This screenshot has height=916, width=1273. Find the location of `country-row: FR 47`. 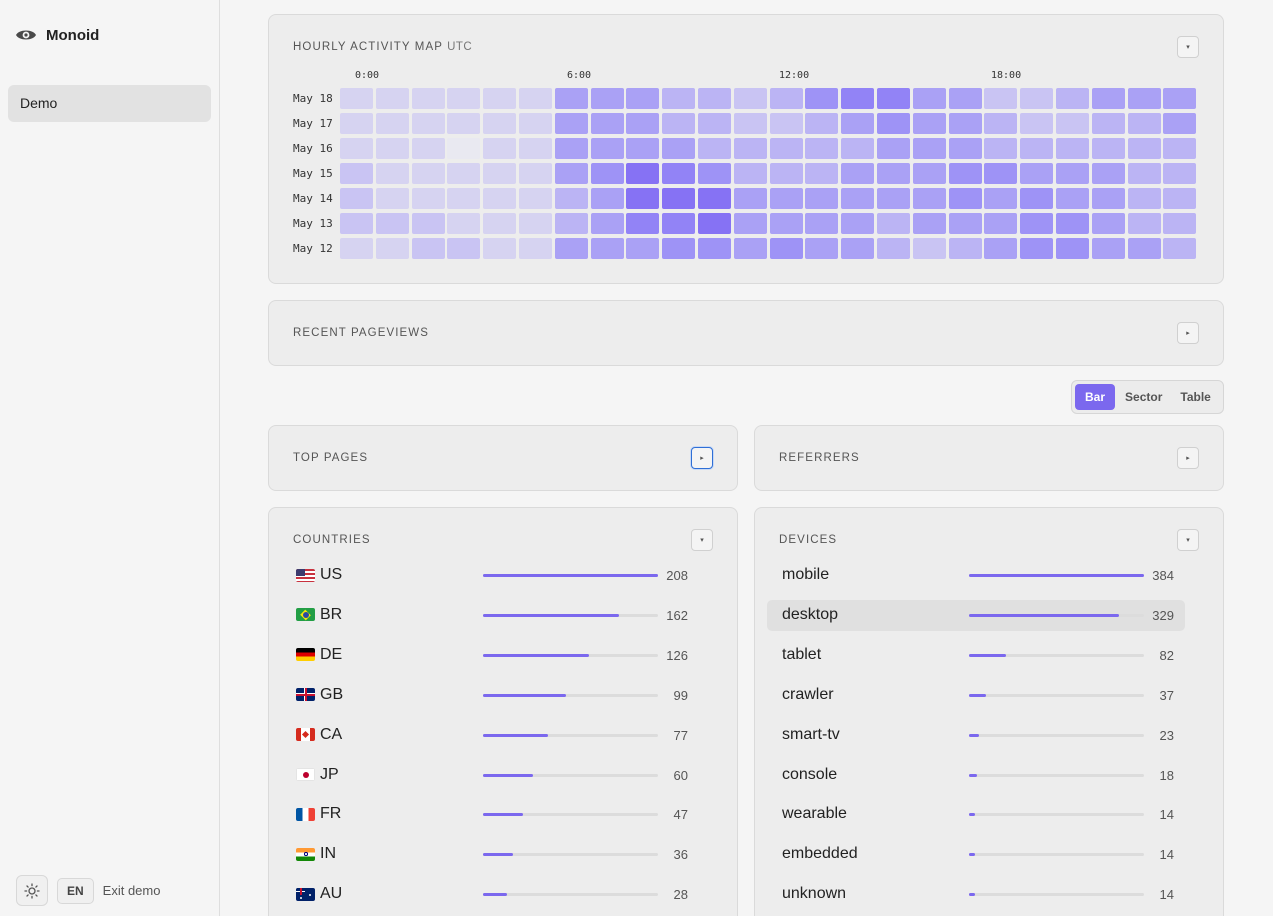

country-row: FR 47 is located at coordinates (490, 814).